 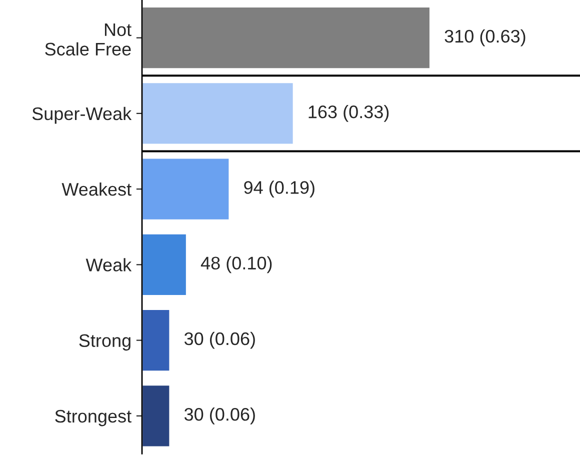 What do you see at coordinates (104, 342) in the screenshot?
I see `y-tick-label: Strong` at bounding box center [104, 342].